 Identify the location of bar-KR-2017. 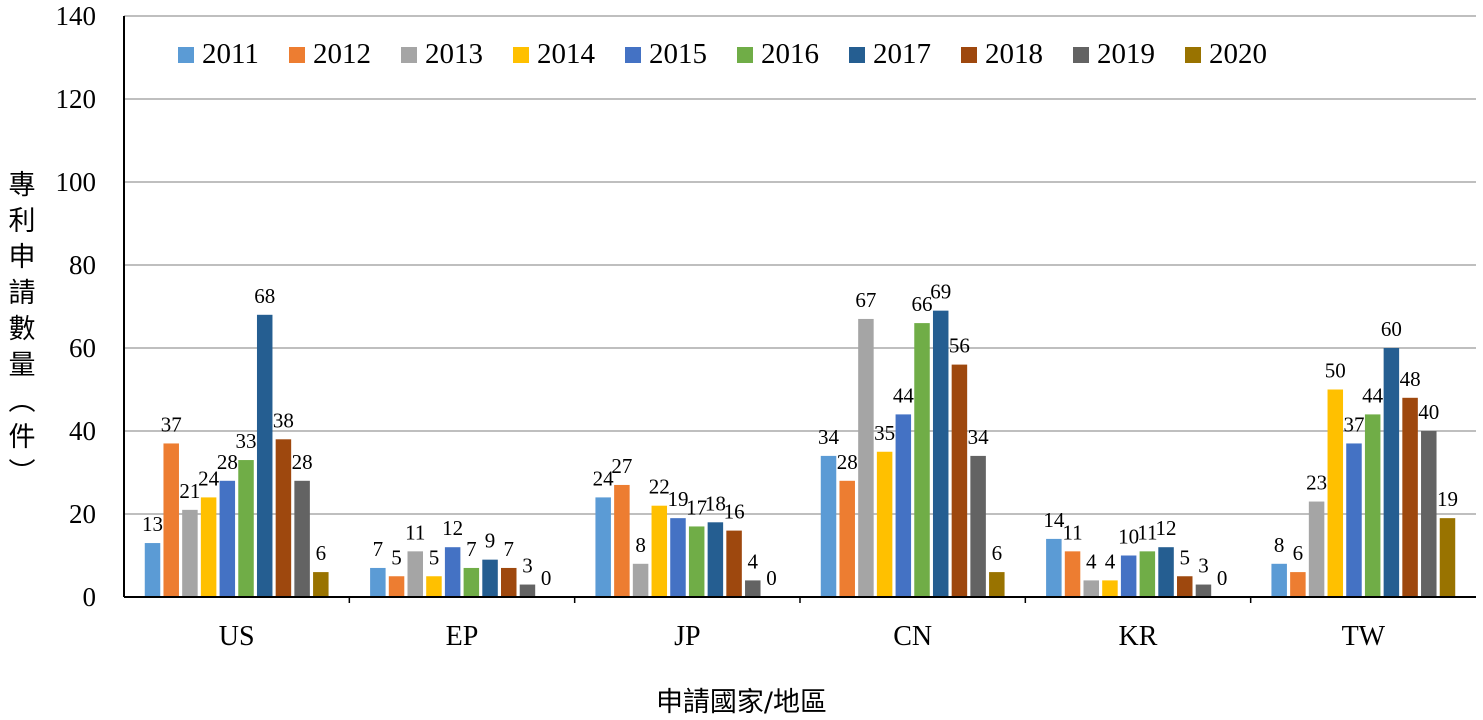
(1166, 572).